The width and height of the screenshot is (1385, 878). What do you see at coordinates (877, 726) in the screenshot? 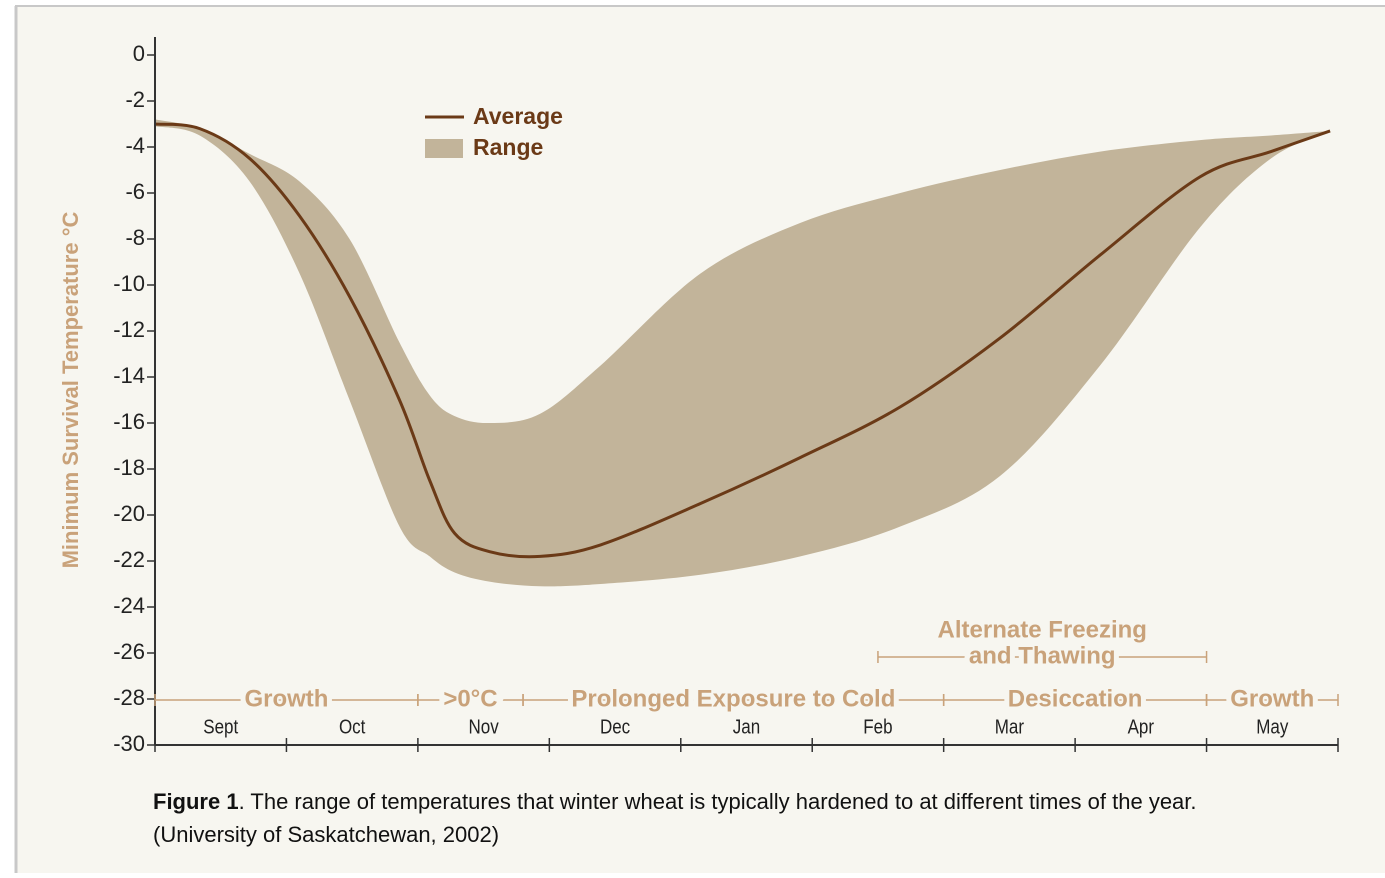
I see `x-tick-label: Feb` at bounding box center [877, 726].